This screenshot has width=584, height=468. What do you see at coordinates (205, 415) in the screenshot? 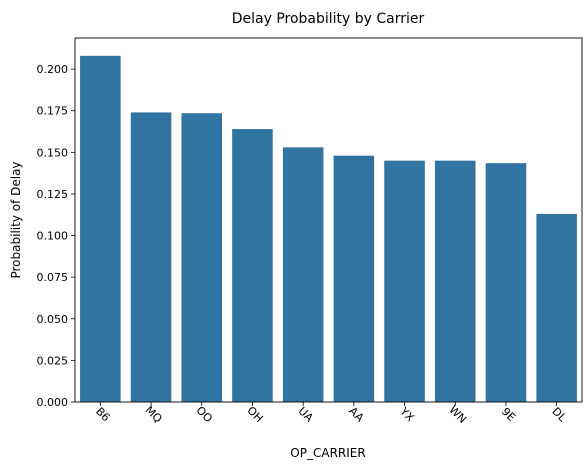
I see `x-tick-label: OO` at bounding box center [205, 415].